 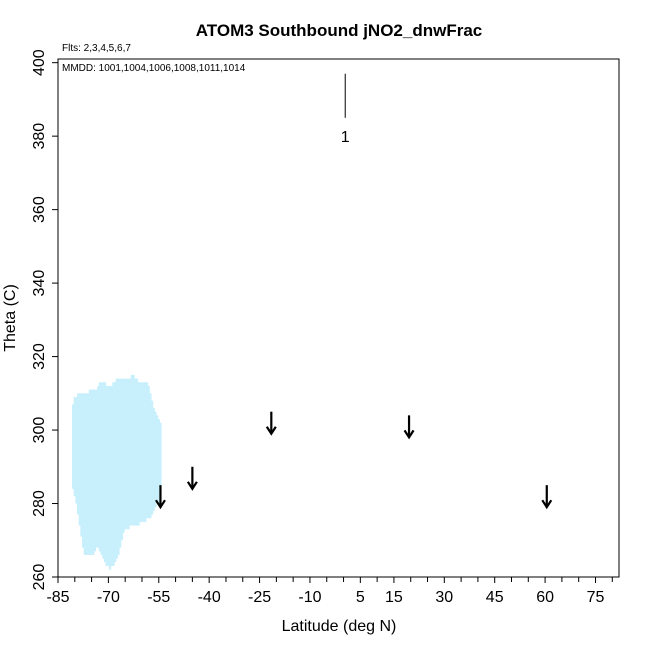 I want to click on y-axis: 260 280 300 320 340 360 380 400, so click(x=44, y=319).